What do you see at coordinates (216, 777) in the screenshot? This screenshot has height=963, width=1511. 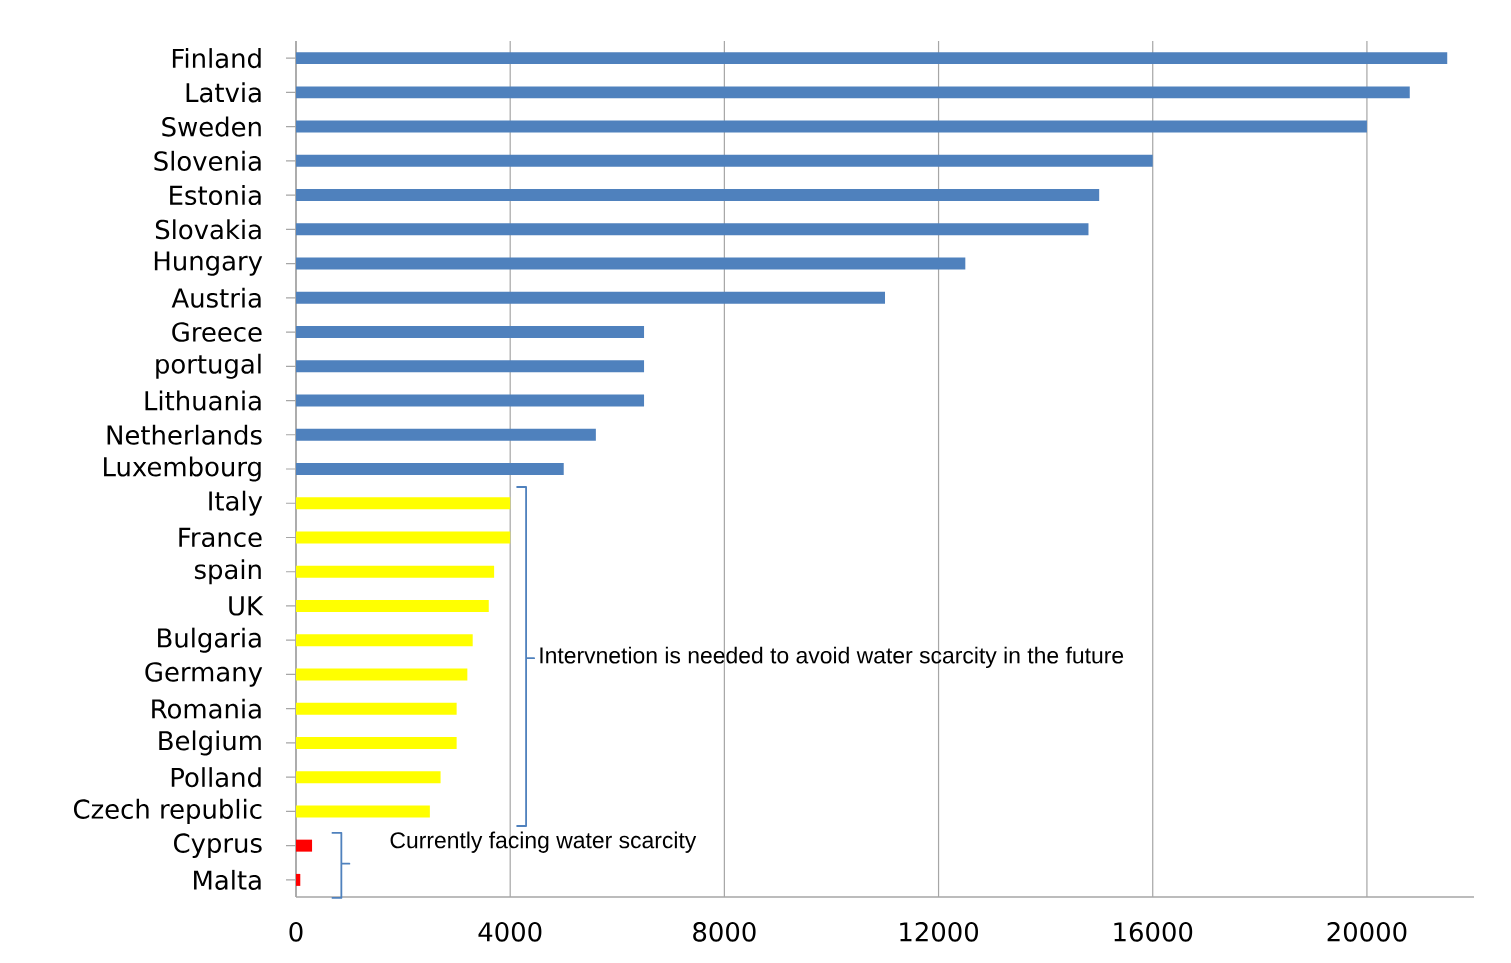 I see `y-tick-label: Polland` at bounding box center [216, 777].